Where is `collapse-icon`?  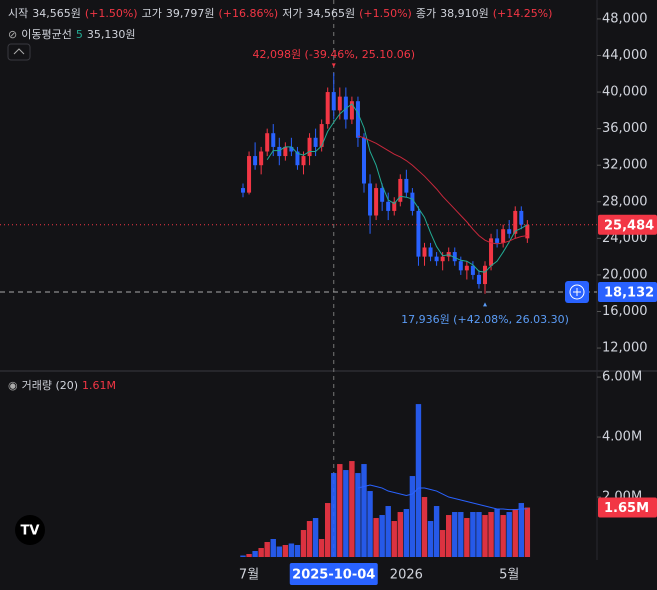 collapse-icon is located at coordinates (19, 51).